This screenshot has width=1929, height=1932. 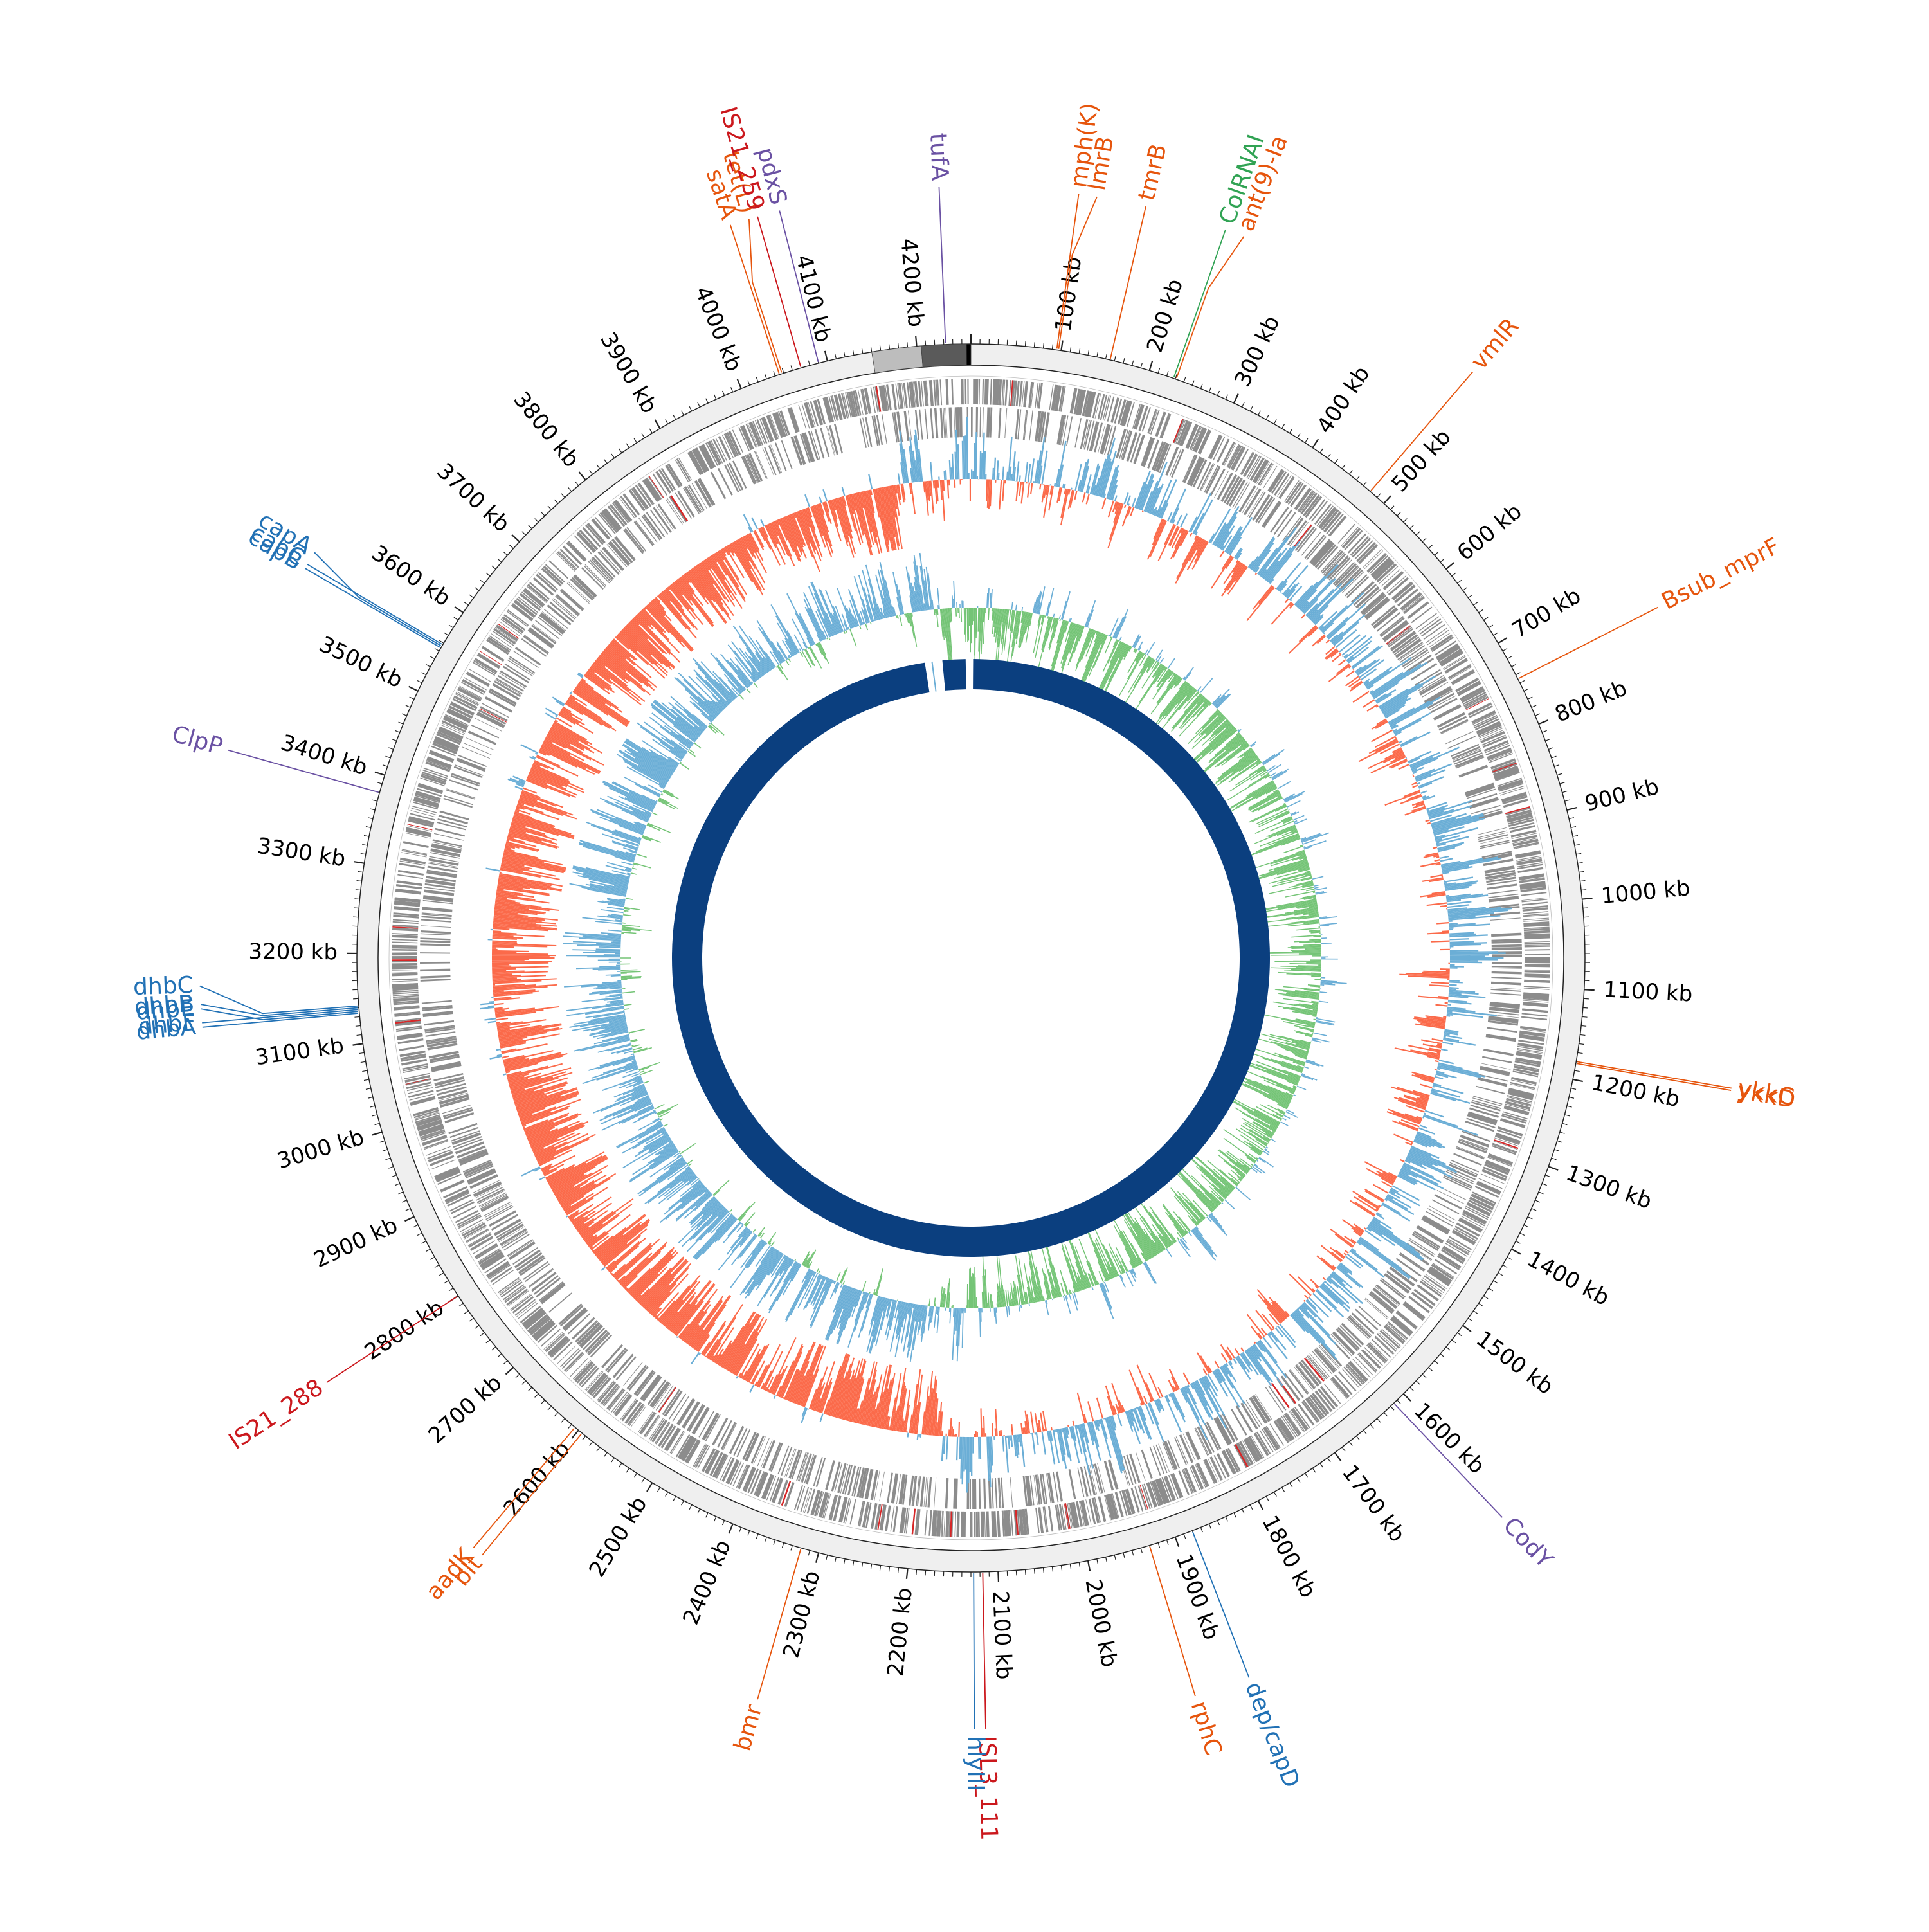 I want to click on scale-tick-label: 2400 kb, so click(x=707, y=1583).